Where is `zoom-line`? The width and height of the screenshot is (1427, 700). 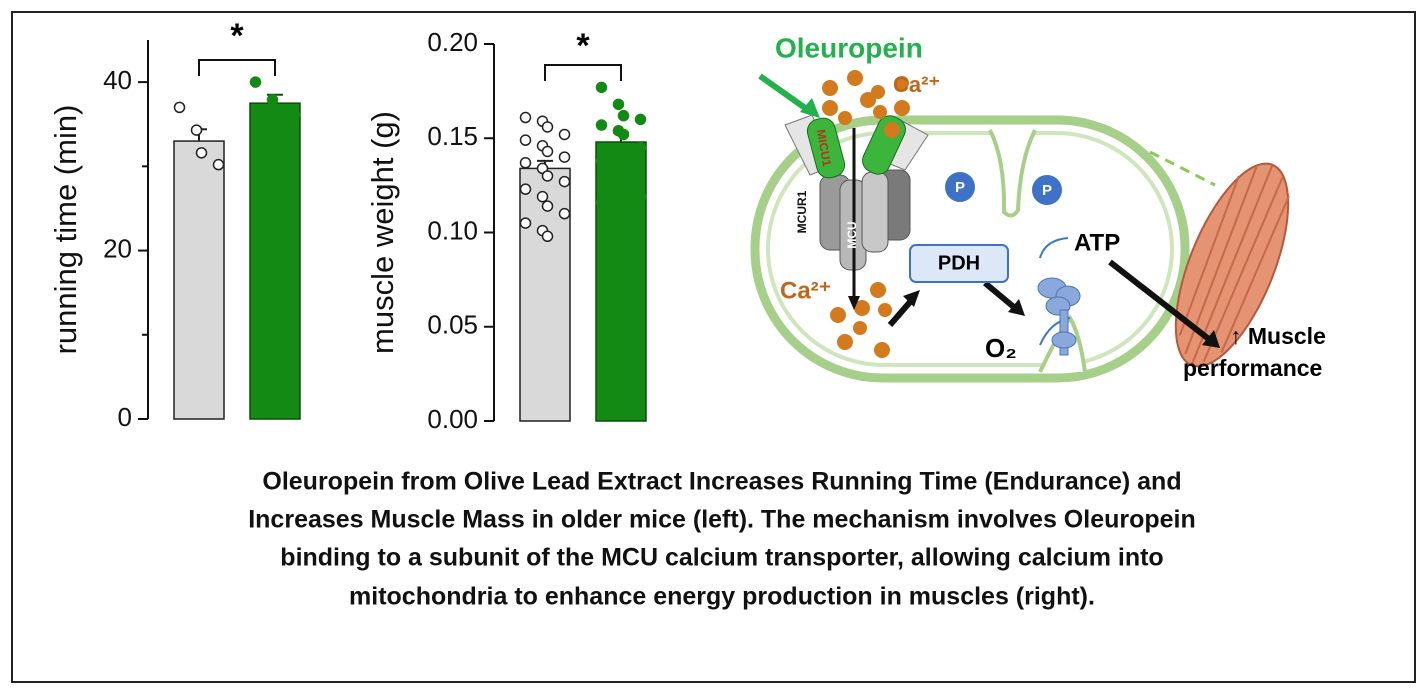
zoom-line is located at coordinates (1182, 168).